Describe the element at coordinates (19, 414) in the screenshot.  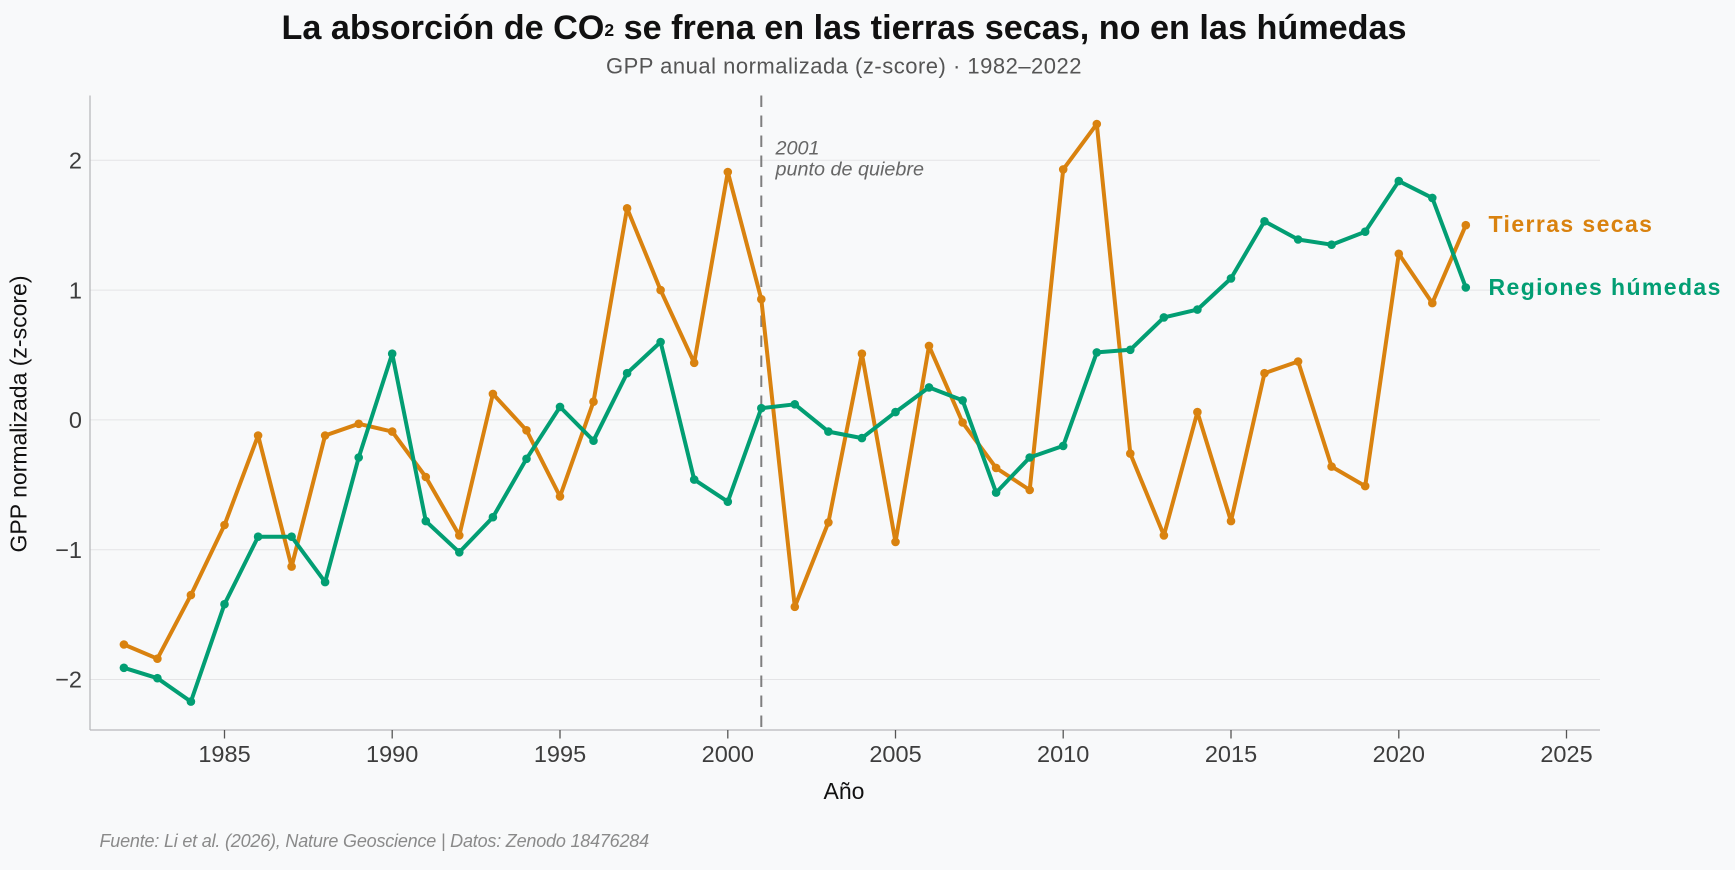
I see `svg-text: GPP normalizada (z-score)` at that location.